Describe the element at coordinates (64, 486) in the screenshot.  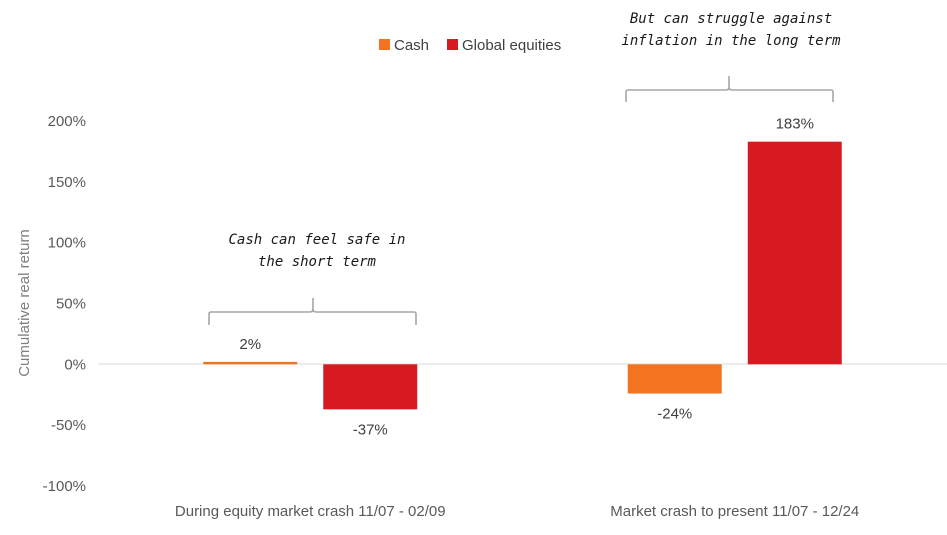
I see `y-tick-label: -100%` at that location.